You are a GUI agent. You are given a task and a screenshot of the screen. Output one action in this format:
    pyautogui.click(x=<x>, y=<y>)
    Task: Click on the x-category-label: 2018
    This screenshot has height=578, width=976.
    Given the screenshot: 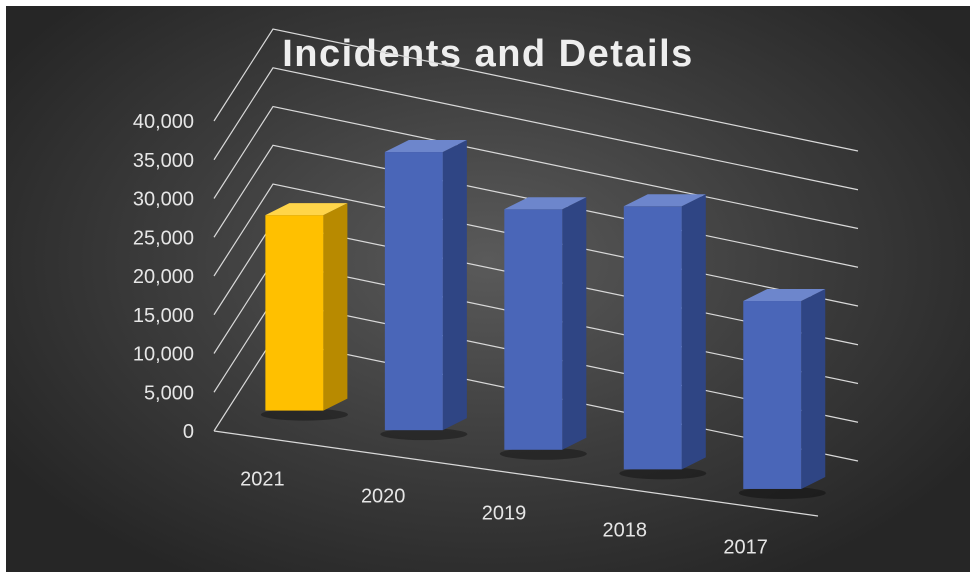 What is the action you would take?
    pyautogui.click(x=625, y=531)
    